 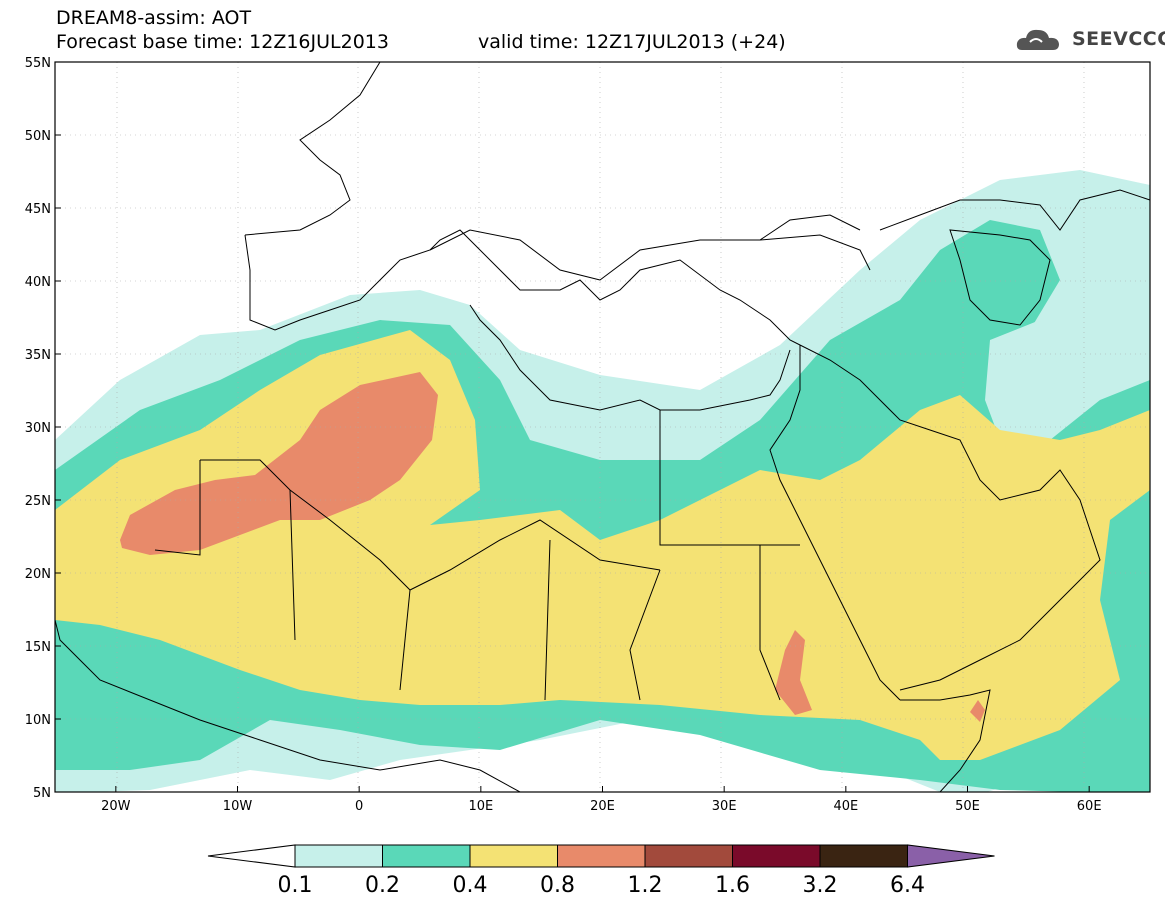 What do you see at coordinates (58, 427) in the screenshot?
I see `lat-ticks` at bounding box center [58, 427].